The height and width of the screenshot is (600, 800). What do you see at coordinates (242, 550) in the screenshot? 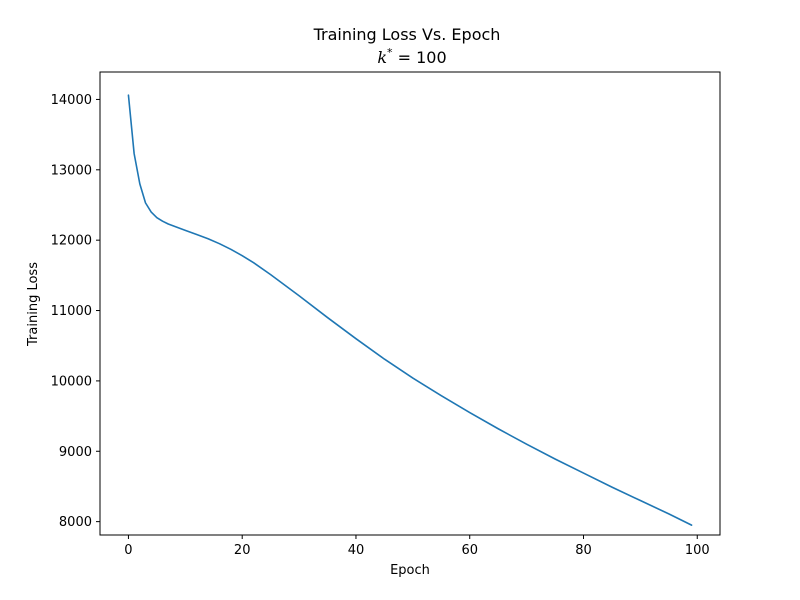
I see `x-tick-label: 20` at bounding box center [242, 550].